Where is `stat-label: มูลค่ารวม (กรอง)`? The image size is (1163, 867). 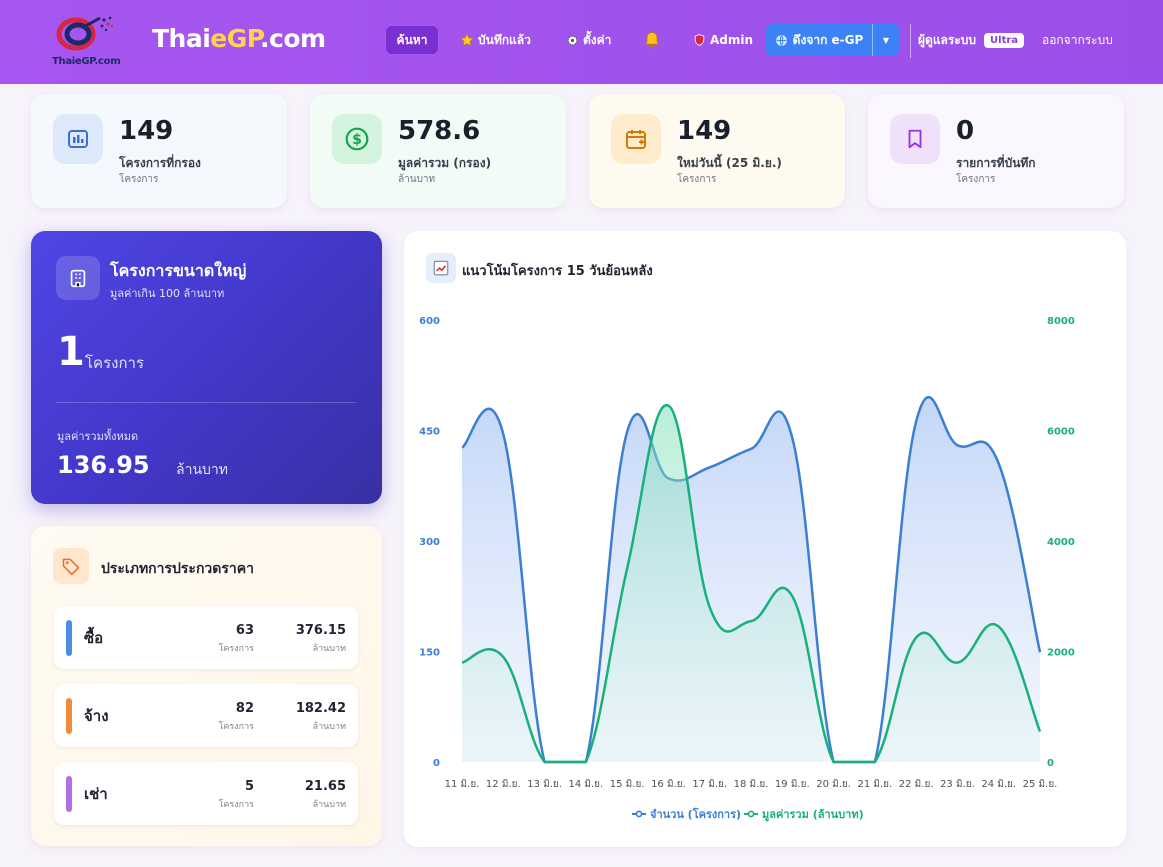
stat-label: มูลค่ารวม (กรอง) is located at coordinates (445, 163).